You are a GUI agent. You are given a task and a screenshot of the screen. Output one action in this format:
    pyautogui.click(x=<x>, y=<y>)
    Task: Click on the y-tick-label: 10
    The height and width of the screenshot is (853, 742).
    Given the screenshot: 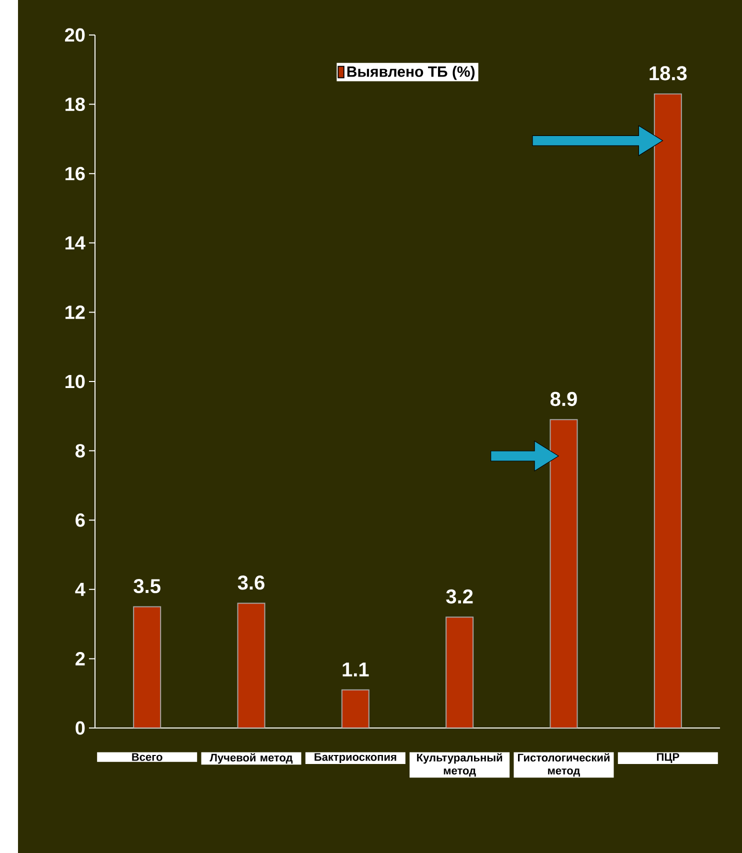 What is the action you would take?
    pyautogui.click(x=75, y=381)
    